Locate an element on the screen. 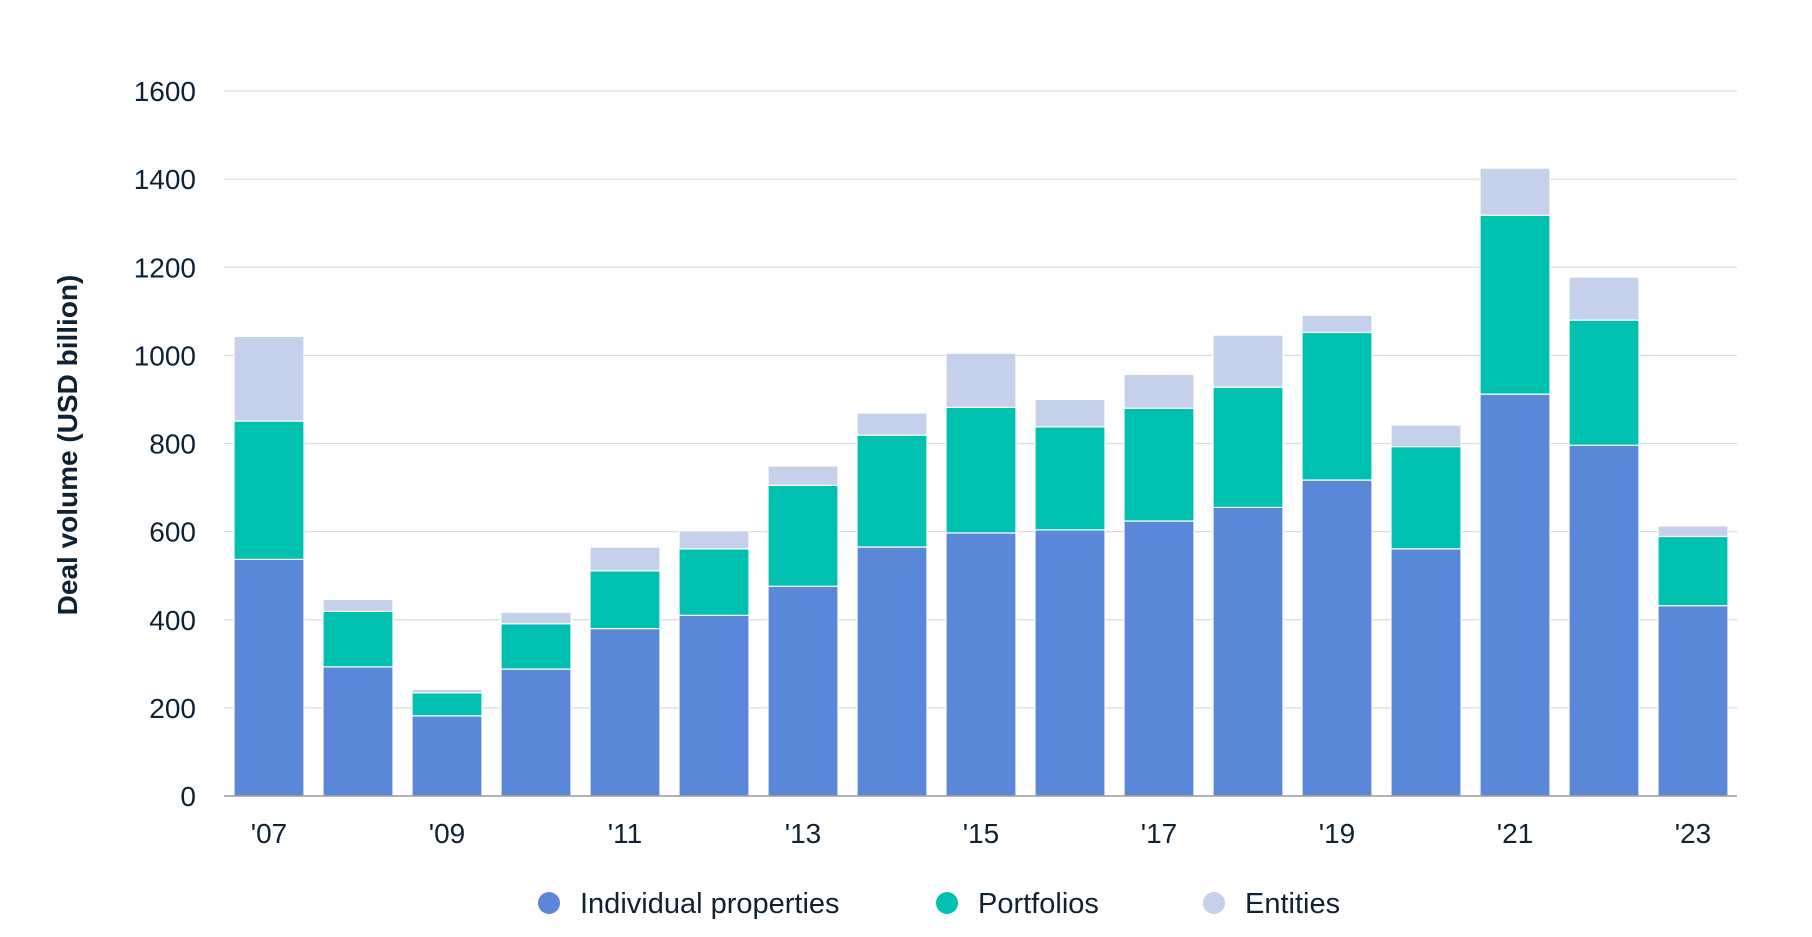 This screenshot has height=937, width=1812. bar-entities-2023 is located at coordinates (1693, 531).